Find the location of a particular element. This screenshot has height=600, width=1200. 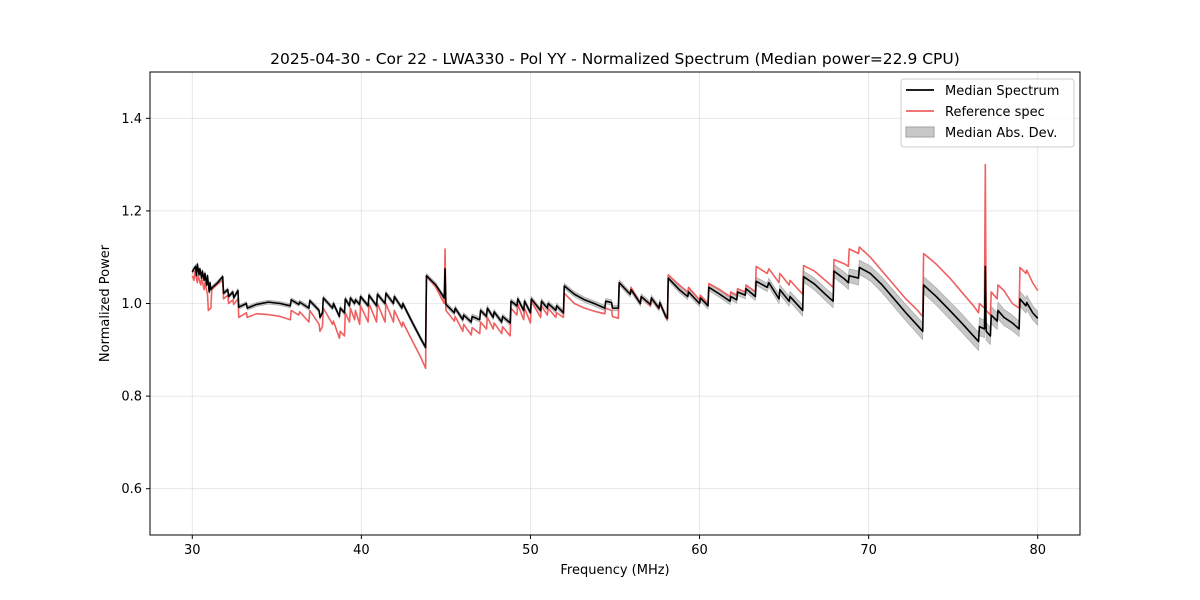

legend-mad-swatch is located at coordinates (920, 132).